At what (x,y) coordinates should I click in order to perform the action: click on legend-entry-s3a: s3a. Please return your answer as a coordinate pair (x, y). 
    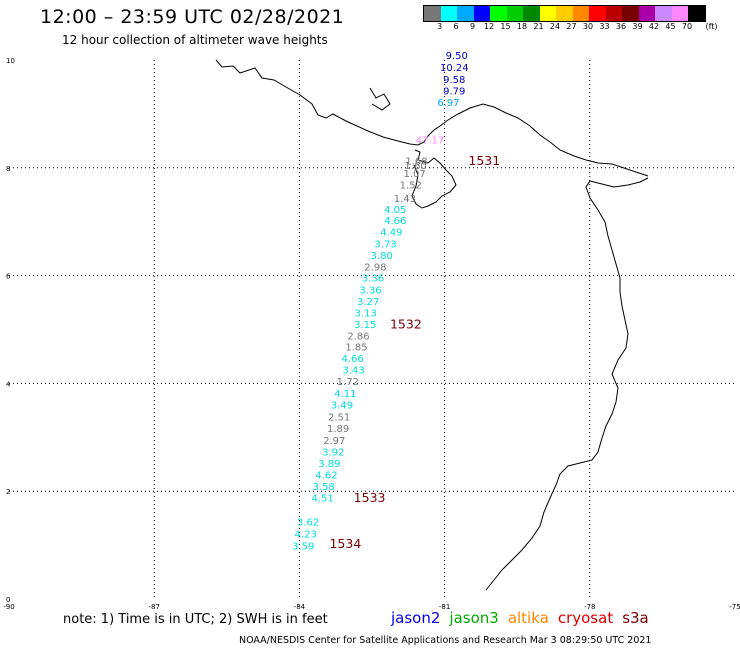
    Looking at the image, I should click on (635, 618).